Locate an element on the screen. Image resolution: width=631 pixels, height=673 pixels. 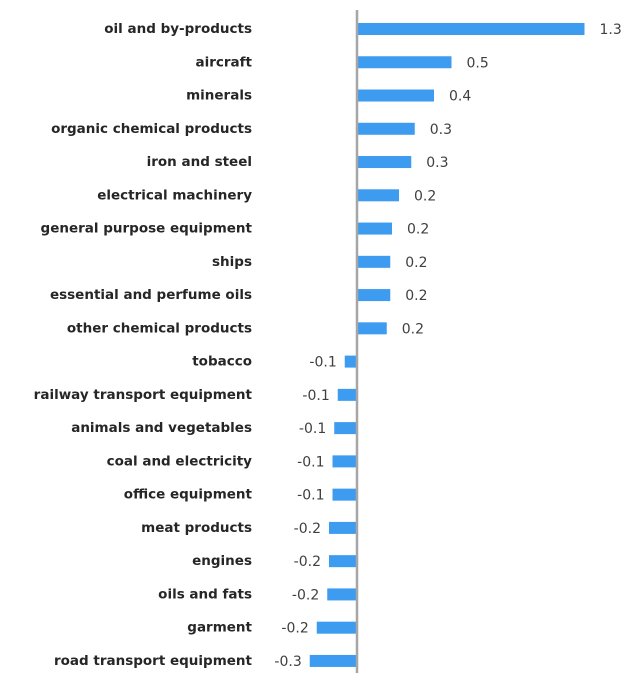
category-label: road transport equipment is located at coordinates (153, 661).